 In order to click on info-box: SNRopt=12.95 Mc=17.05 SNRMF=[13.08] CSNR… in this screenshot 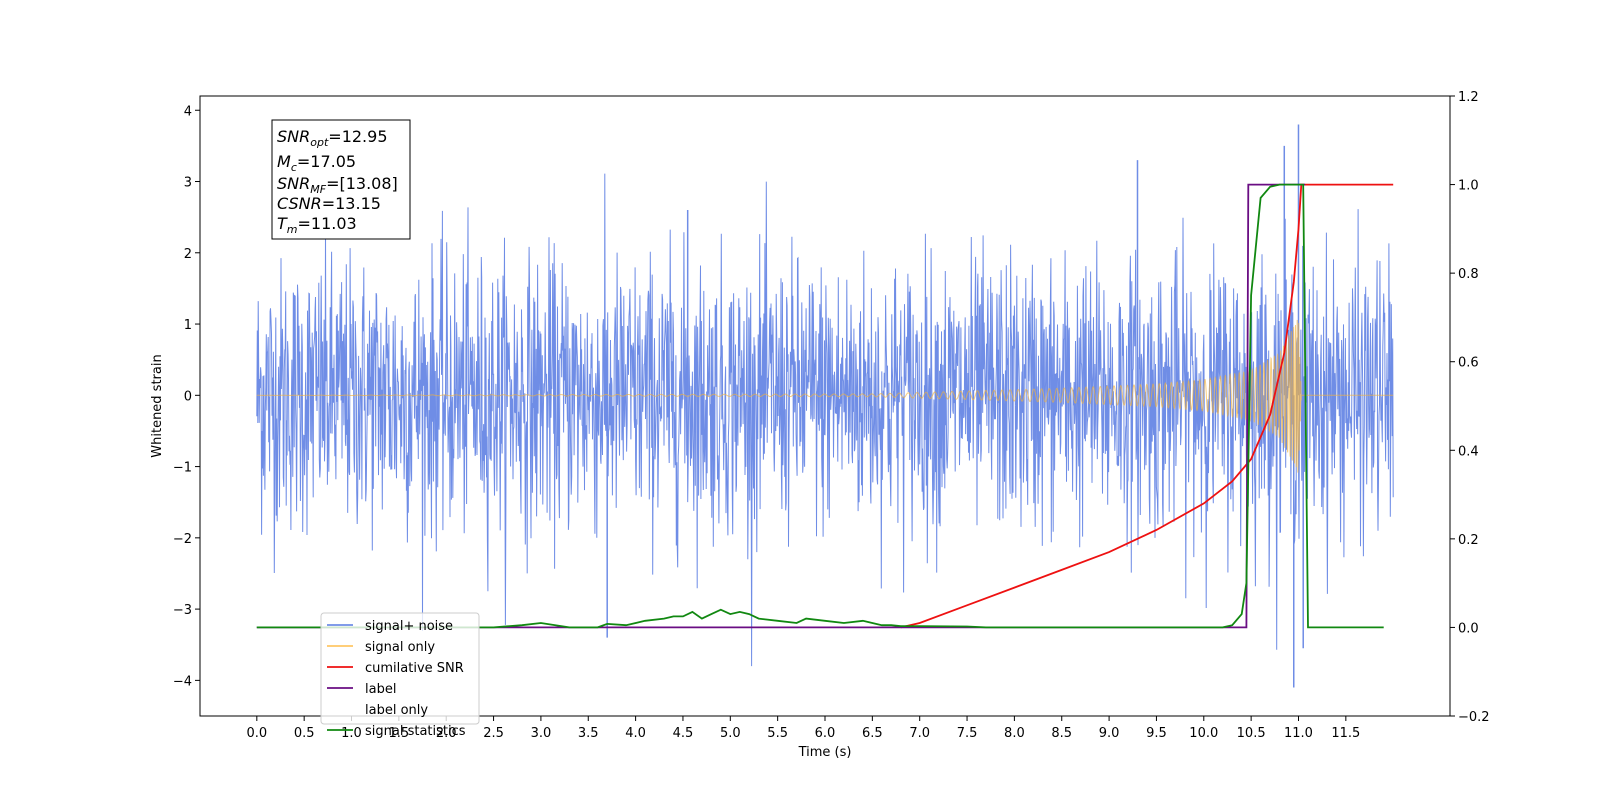, I will do `click(341, 179)`.